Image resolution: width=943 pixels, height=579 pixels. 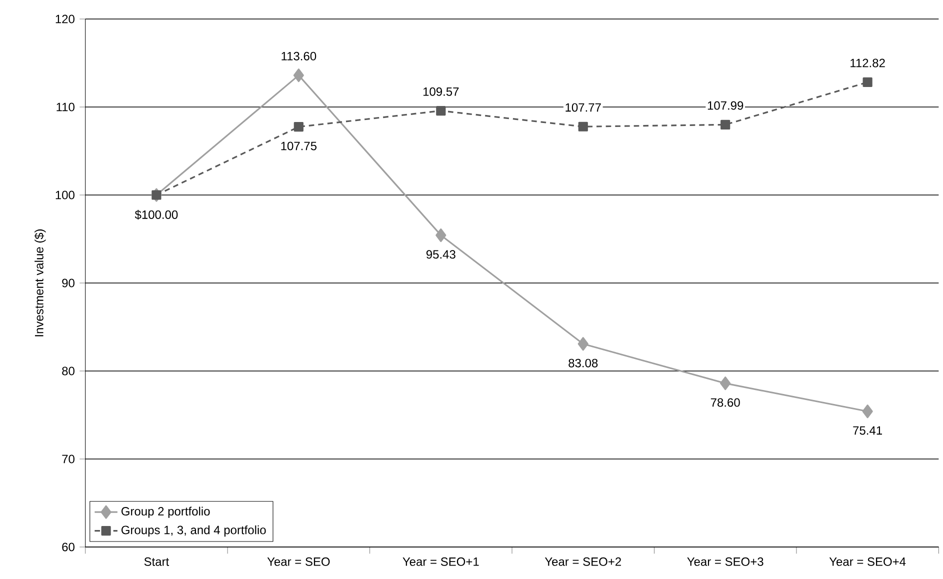 I want to click on y-tick-label: 120, so click(x=65, y=19).